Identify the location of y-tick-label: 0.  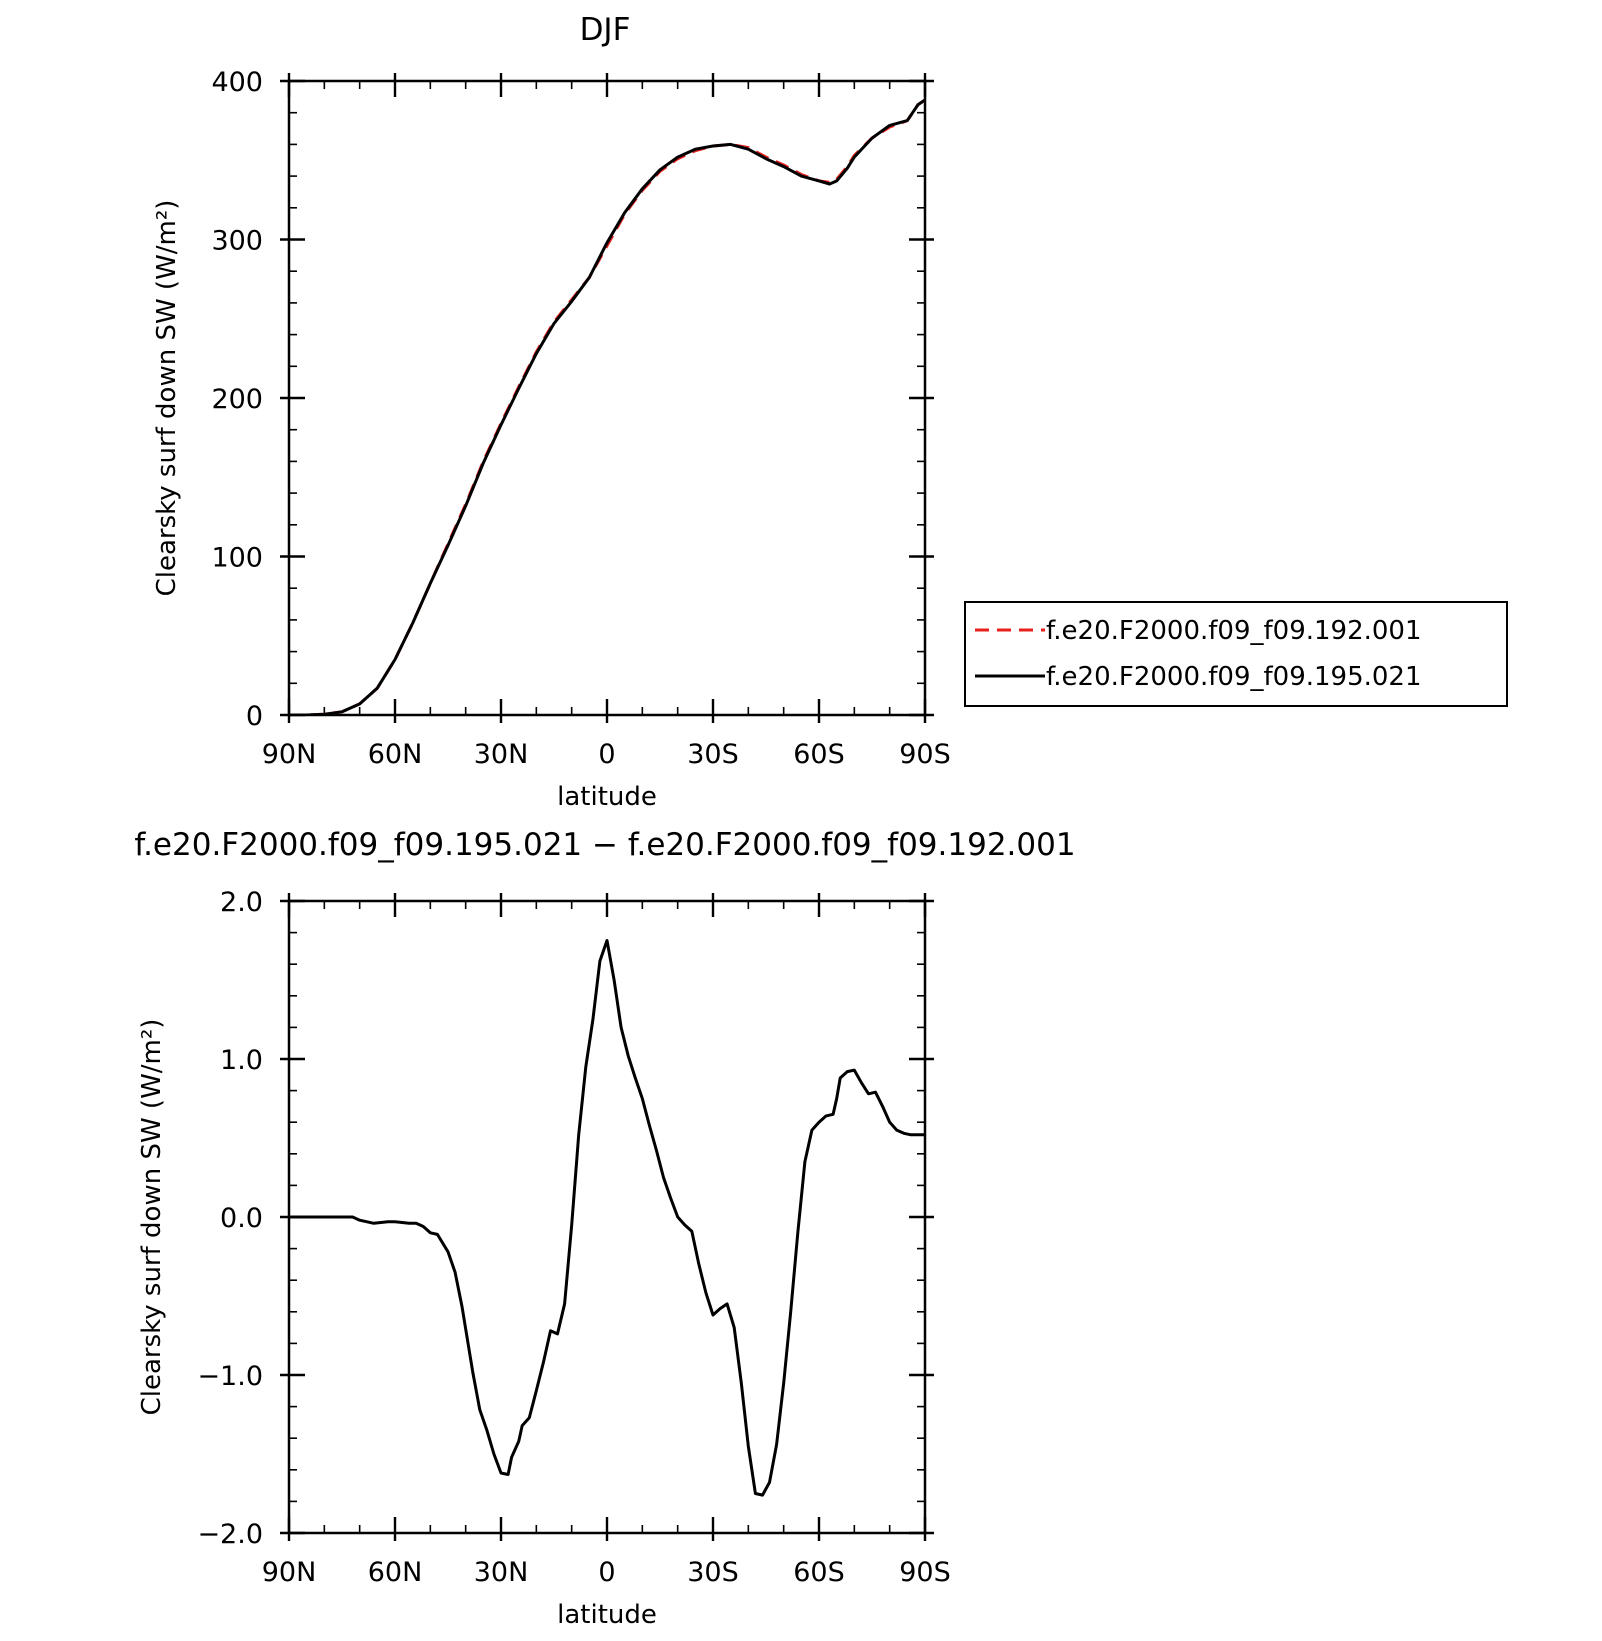
(254, 716).